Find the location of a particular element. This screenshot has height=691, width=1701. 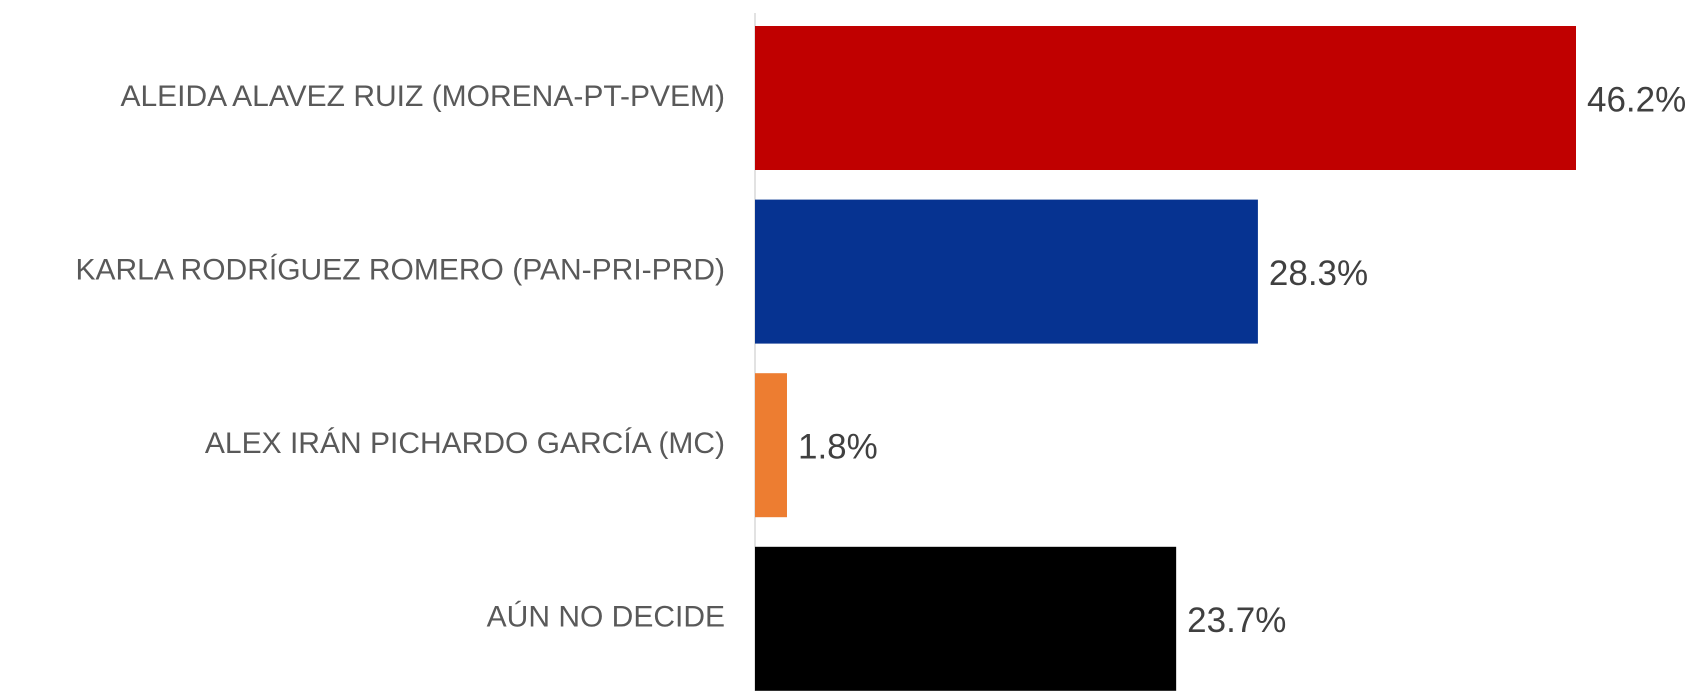

category-label: AÚN NO DECIDE is located at coordinates (606, 617).